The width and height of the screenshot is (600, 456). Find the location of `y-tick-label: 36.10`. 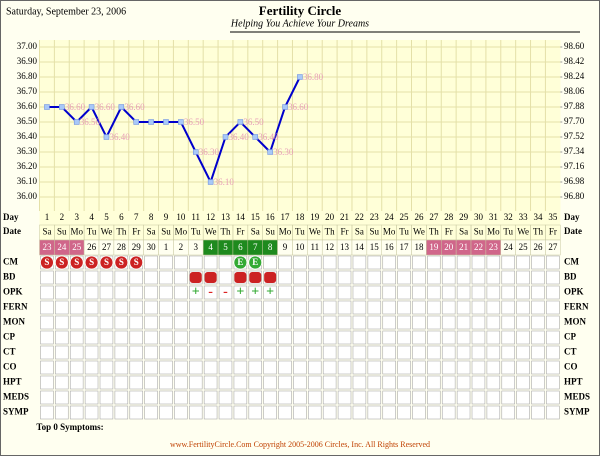

y-tick-label: 36.10 is located at coordinates (27, 181).